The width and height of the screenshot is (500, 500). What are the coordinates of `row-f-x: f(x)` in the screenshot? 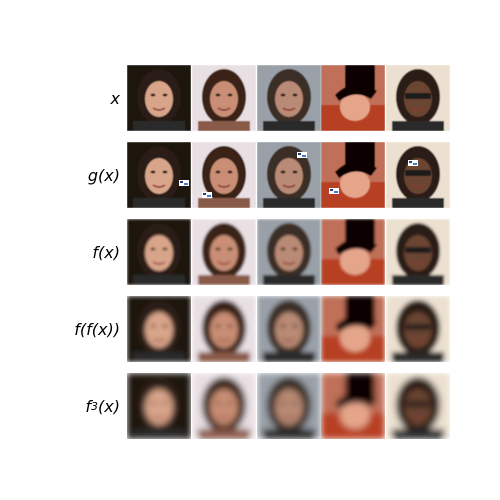 It's located at (250, 252).